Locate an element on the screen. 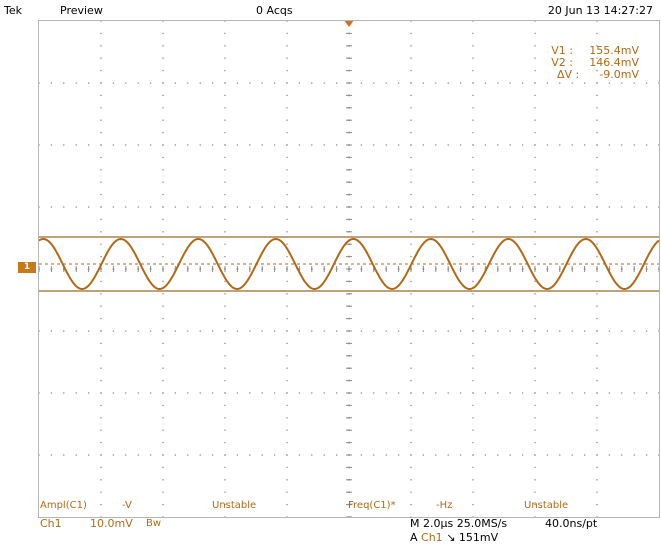 The image size is (661, 548). channel-1-ground-marker: 1 is located at coordinates (27, 267).